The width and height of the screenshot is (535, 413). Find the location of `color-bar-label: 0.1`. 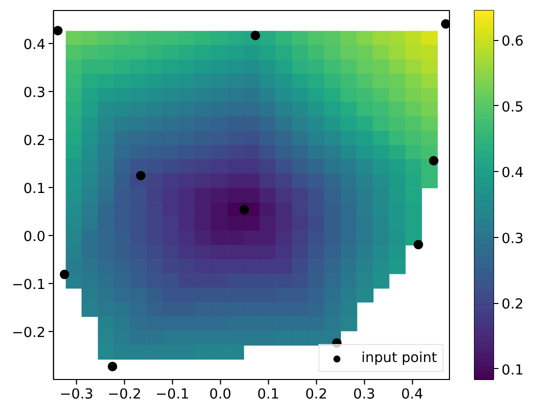

color-bar-label: 0.1 is located at coordinates (513, 370).